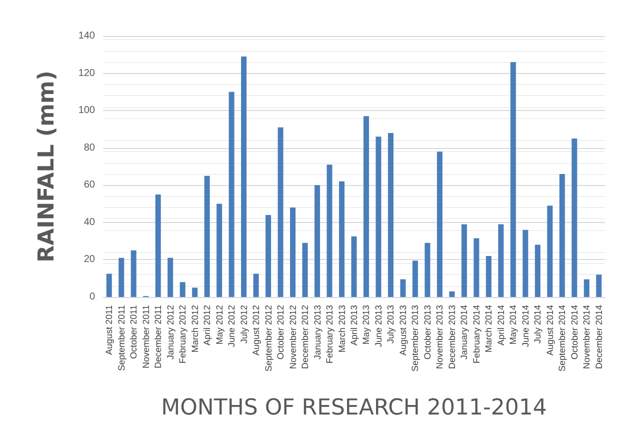 The height and width of the screenshot is (432, 625). What do you see at coordinates (121, 338) in the screenshot?
I see `x-tick-label: September 2011` at bounding box center [121, 338].